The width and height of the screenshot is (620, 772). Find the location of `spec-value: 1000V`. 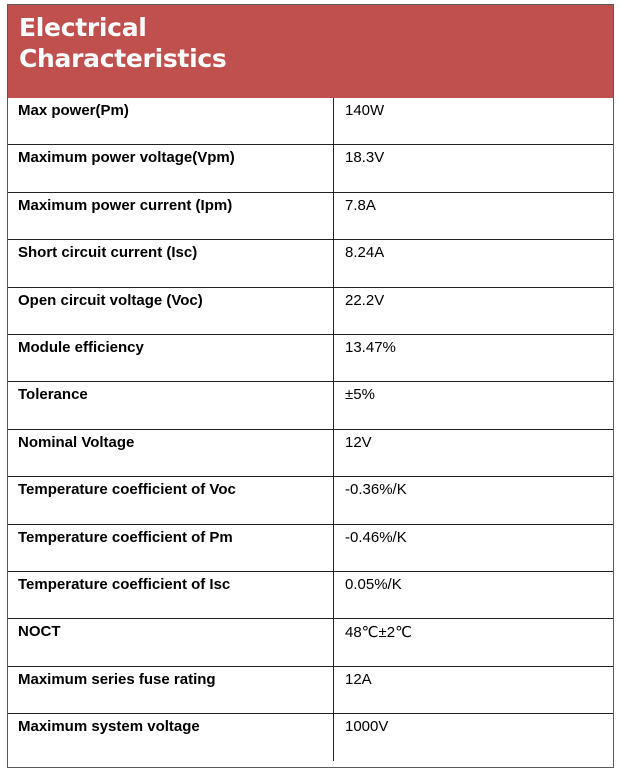

spec-value: 1000V is located at coordinates (367, 727).